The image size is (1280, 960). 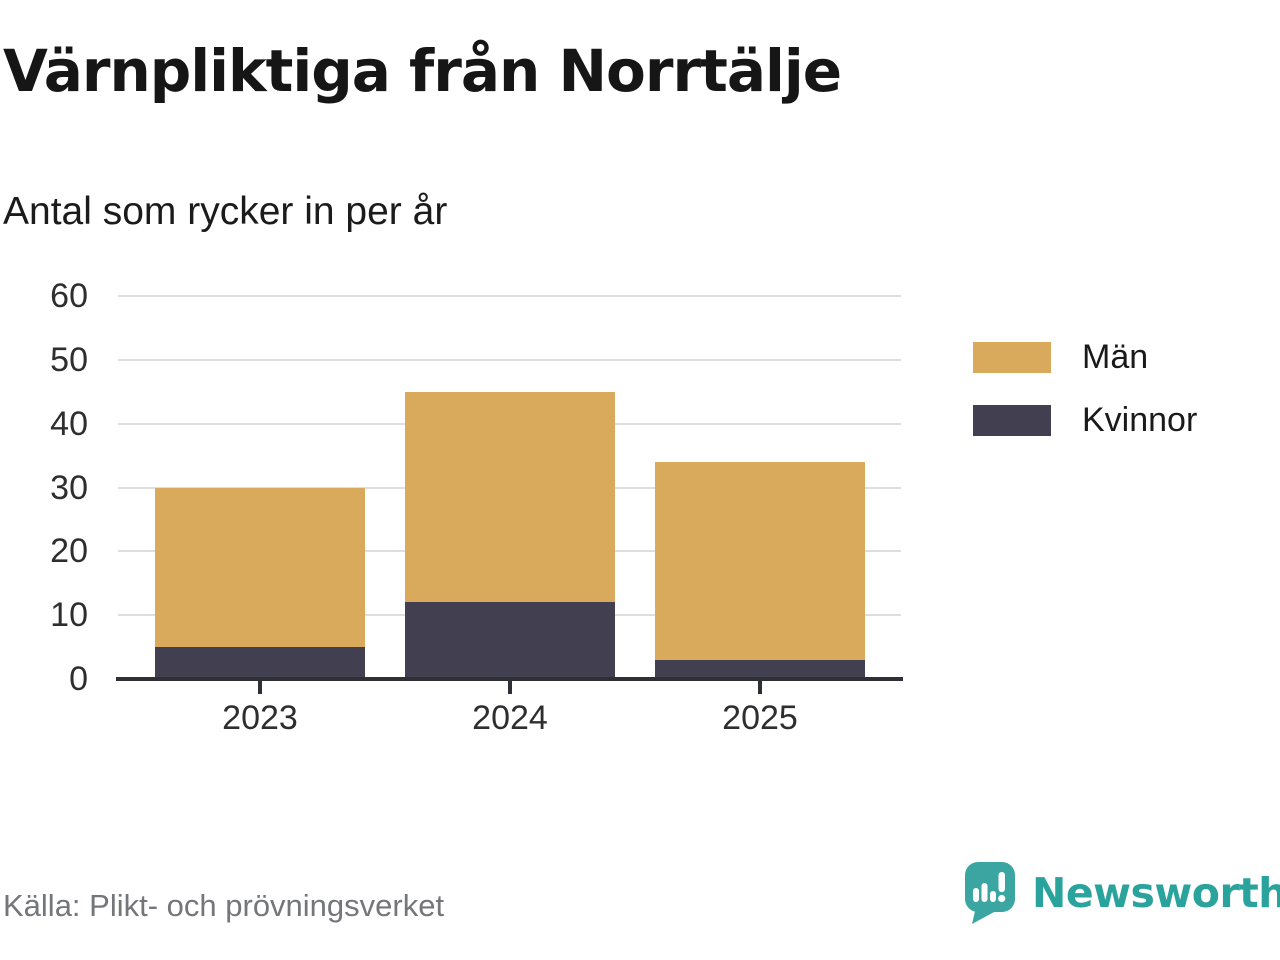 What do you see at coordinates (260, 718) in the screenshot?
I see `x-axis-label-2023: 2023` at bounding box center [260, 718].